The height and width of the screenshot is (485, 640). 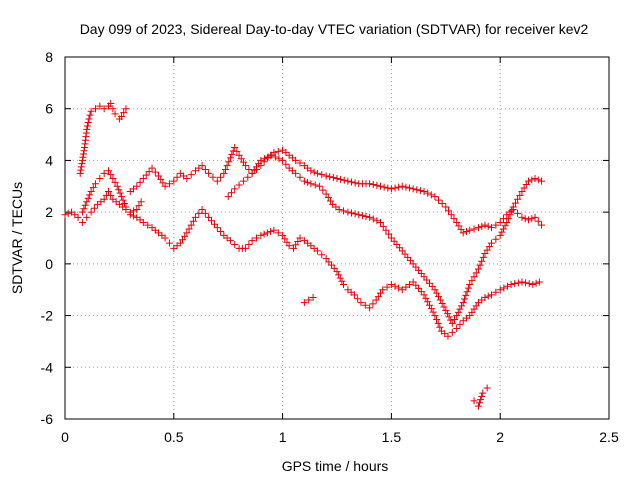 I want to click on y-tick-label: 0, so click(x=49, y=264).